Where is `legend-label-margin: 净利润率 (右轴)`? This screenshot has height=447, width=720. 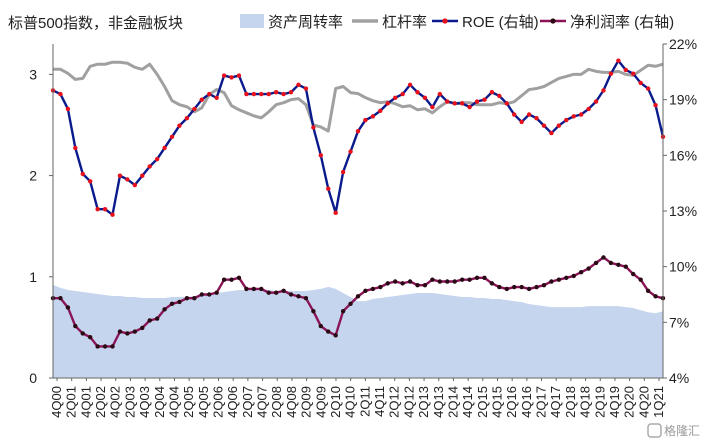 legend-label-margin: 净利润率 (右轴) is located at coordinates (622, 22).